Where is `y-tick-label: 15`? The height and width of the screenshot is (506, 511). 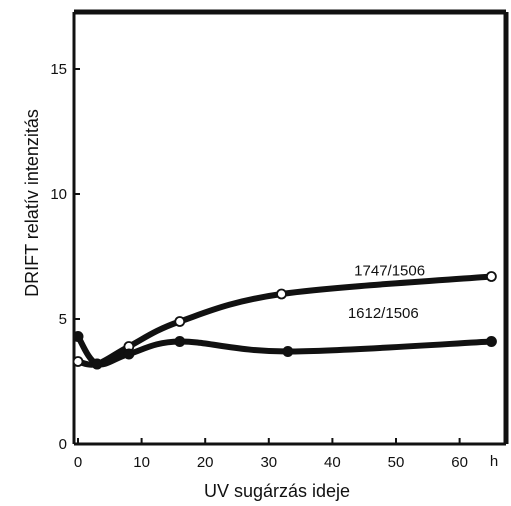 y-tick-label: 15 is located at coordinates (58, 69).